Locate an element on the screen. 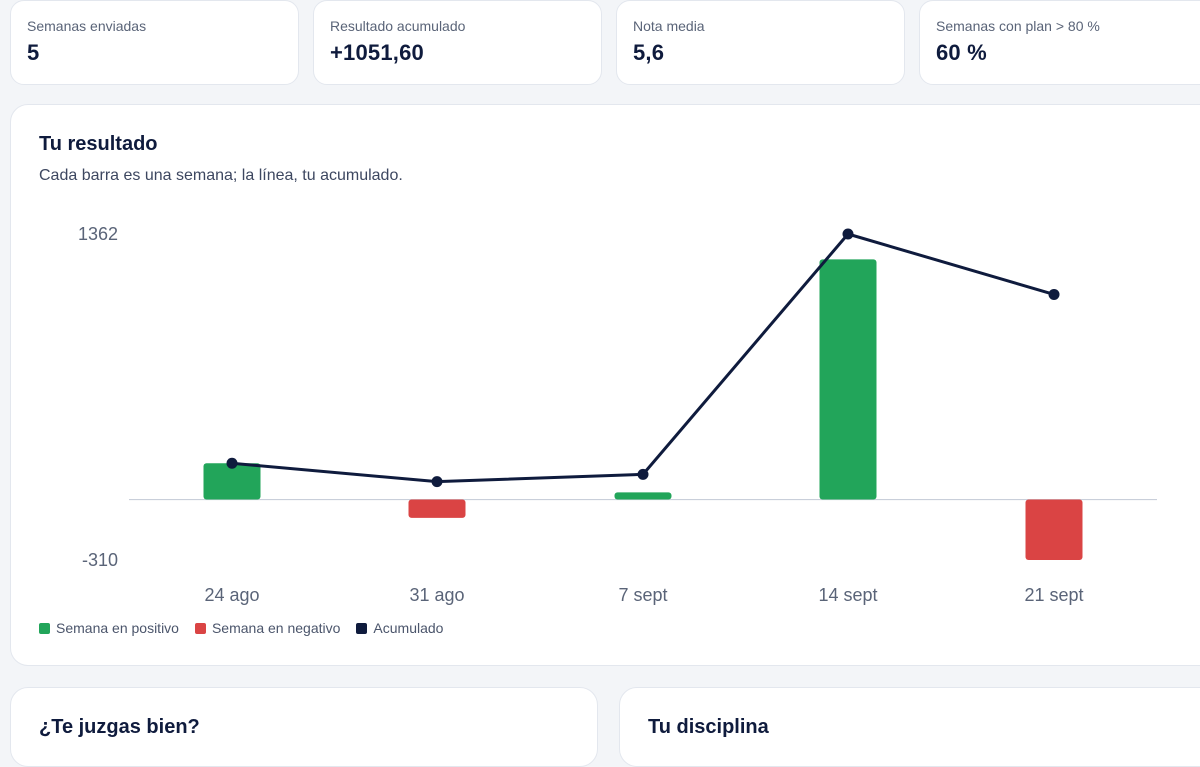 Image resolution: width=1200 pixels, height=767 pixels. x-tick-label: 14 sept is located at coordinates (847, 595).